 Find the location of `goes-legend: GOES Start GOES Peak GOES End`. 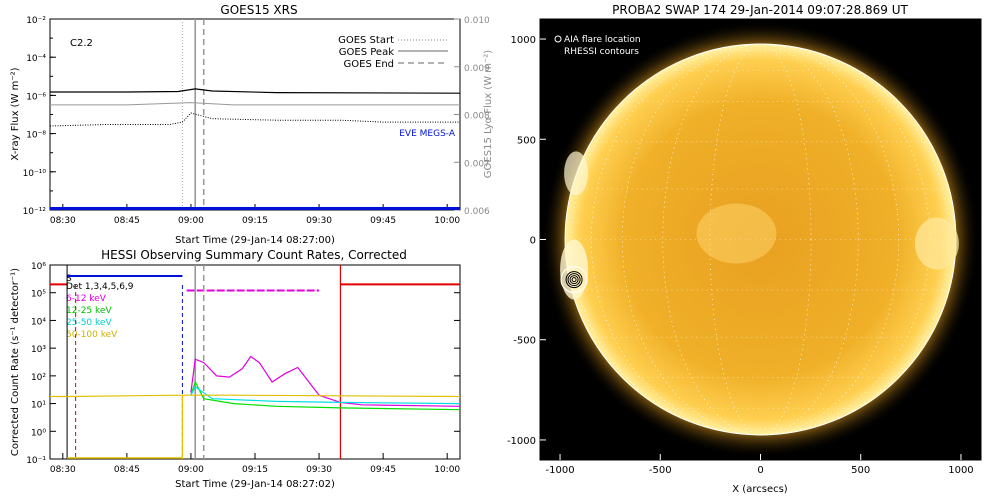

goes-legend: GOES Start GOES Peak GOES End is located at coordinates (393, 52).